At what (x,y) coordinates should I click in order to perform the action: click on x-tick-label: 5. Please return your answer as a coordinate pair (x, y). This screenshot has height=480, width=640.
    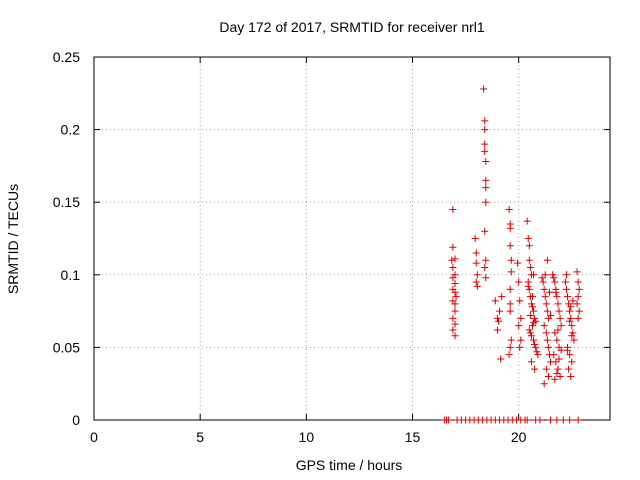
    Looking at the image, I should click on (200, 437).